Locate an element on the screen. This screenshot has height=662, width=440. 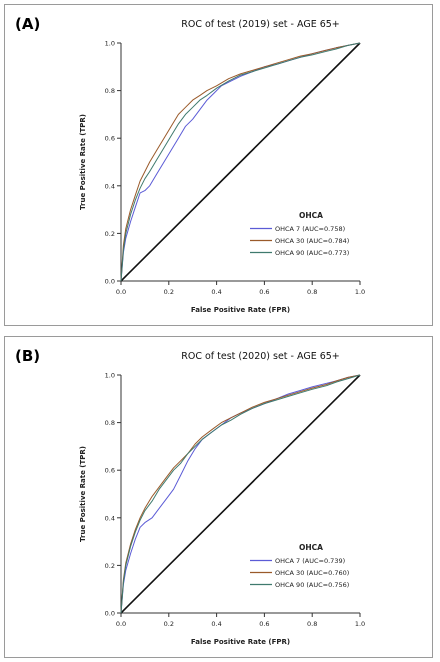
panel-label: (B) is located at coordinates (28, 356).